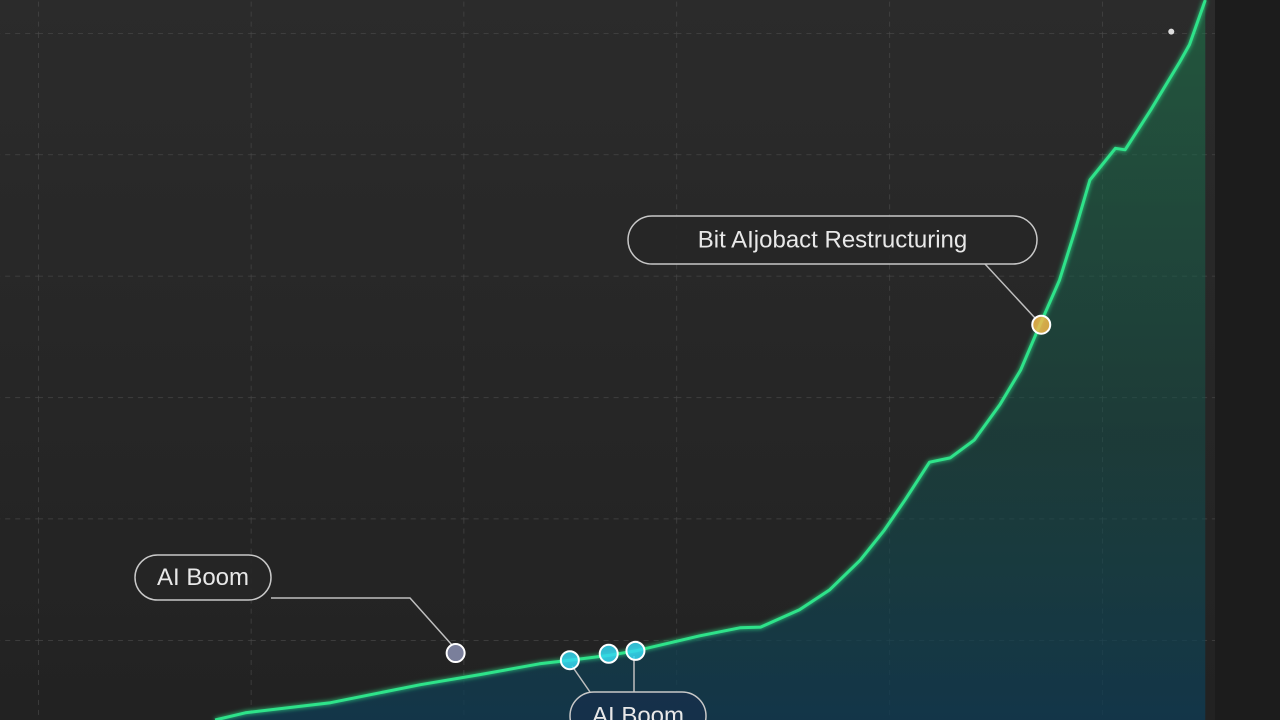  I want to click on annotation-text: Bit AIjobact Restructuring, so click(832, 239).